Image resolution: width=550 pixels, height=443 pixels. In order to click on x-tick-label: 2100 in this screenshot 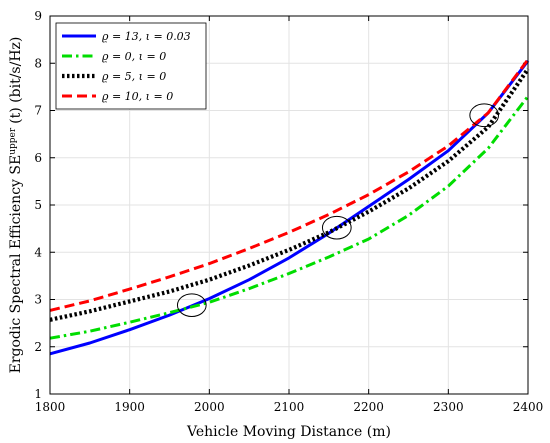, I will do `click(289, 407)`.